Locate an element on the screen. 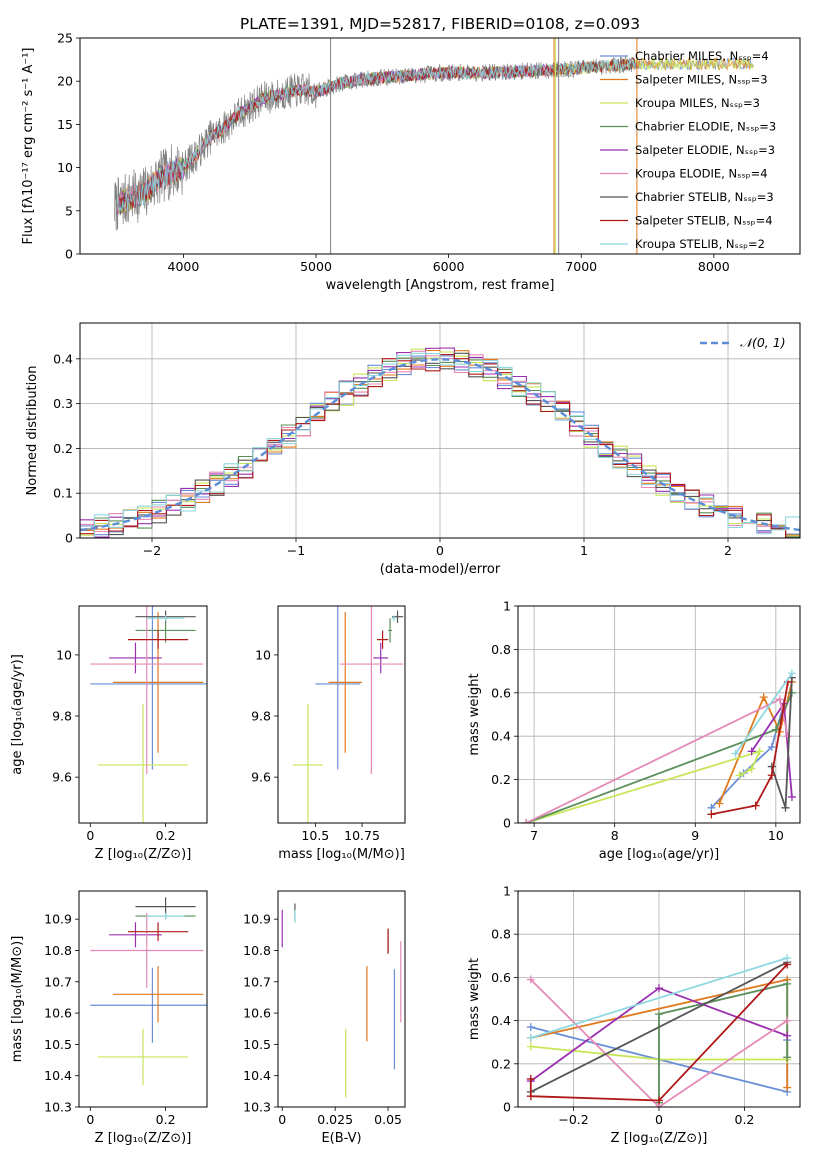  z-weight-frame is located at coordinates (659, 999).